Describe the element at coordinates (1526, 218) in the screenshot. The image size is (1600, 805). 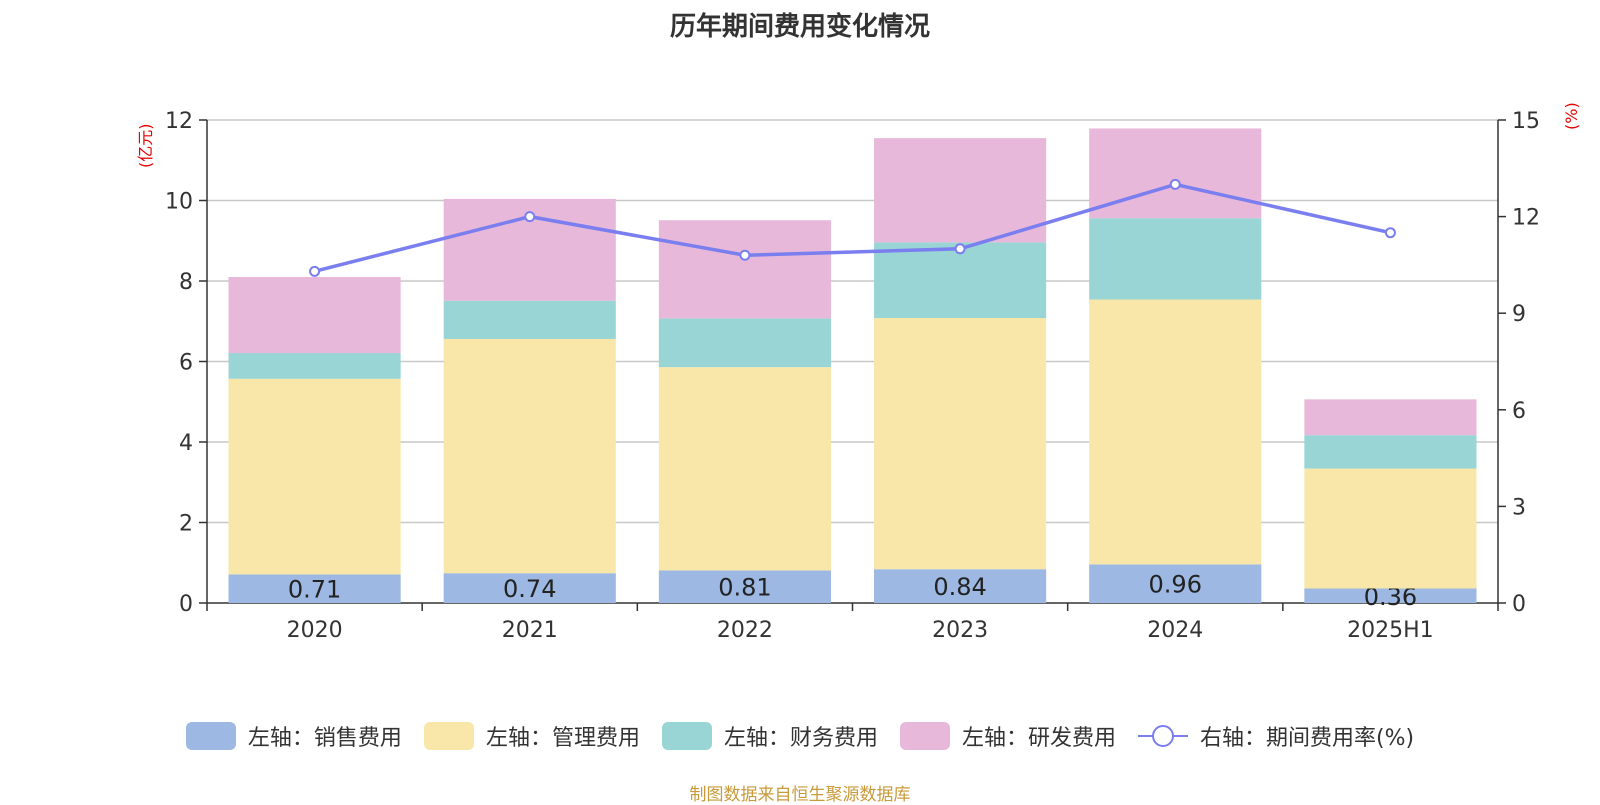
I see `right-axis-tick-label: 12` at that location.